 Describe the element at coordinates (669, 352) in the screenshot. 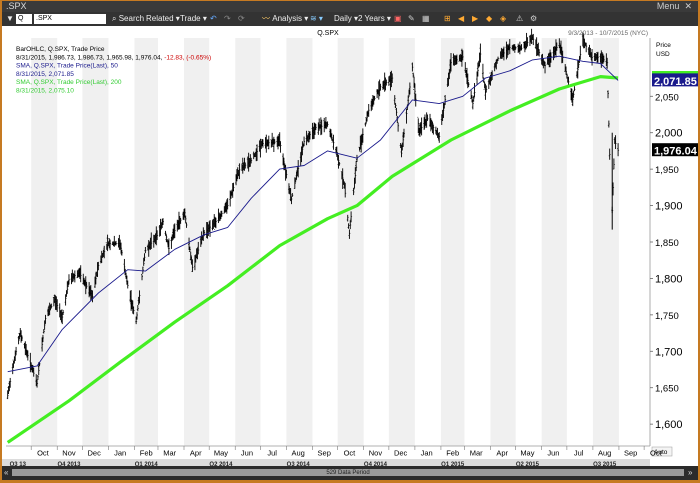

I see `price-tick-label: 1,700` at that location.